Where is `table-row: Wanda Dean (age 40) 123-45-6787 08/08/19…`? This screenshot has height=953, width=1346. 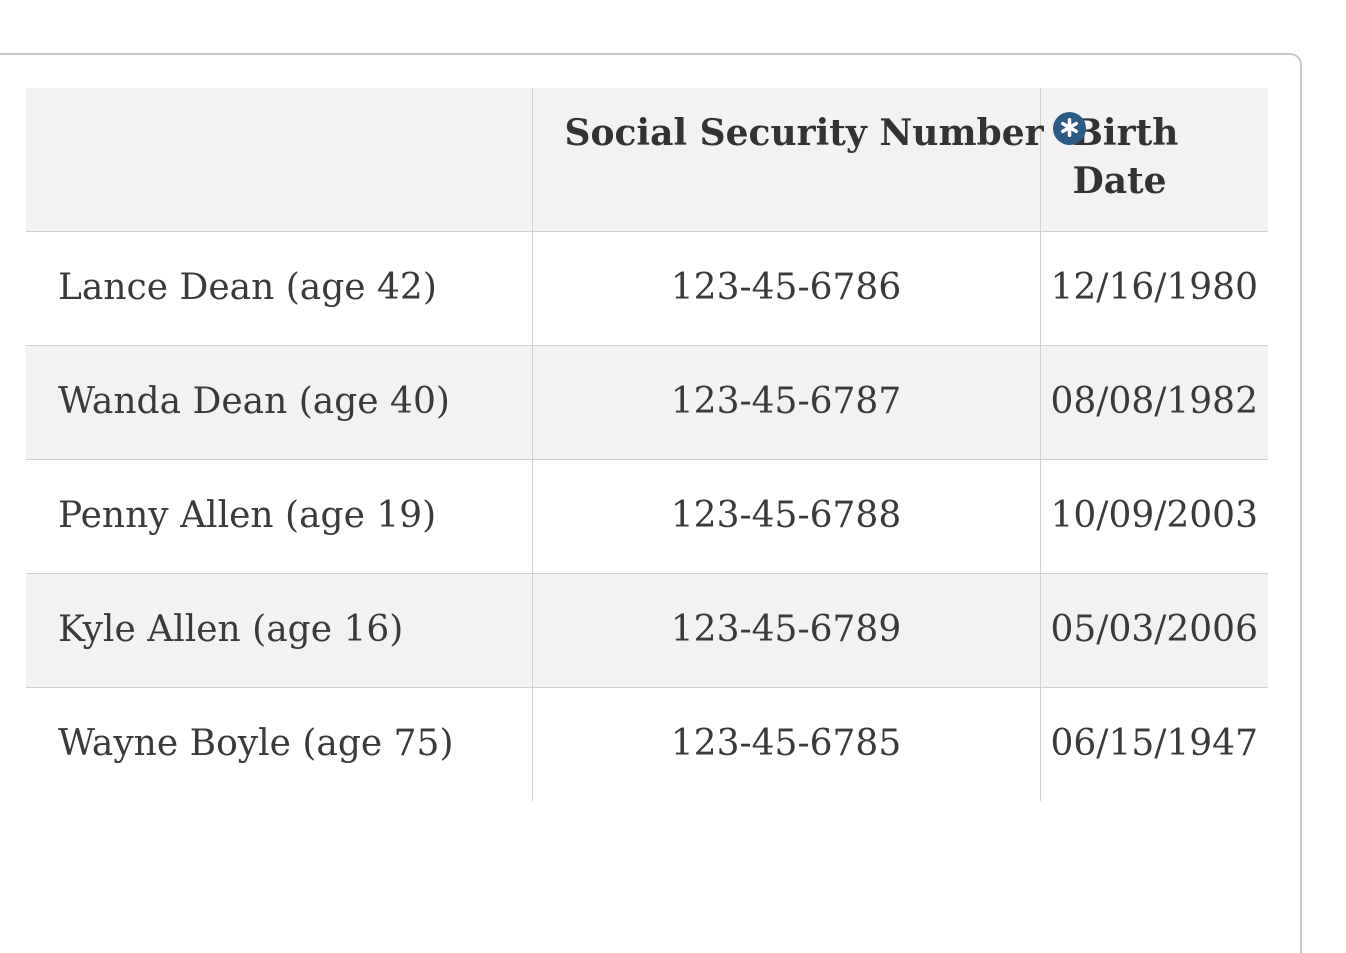 table-row: Wanda Dean (age 40) 123-45-6787 08/08/19… is located at coordinates (647, 402).